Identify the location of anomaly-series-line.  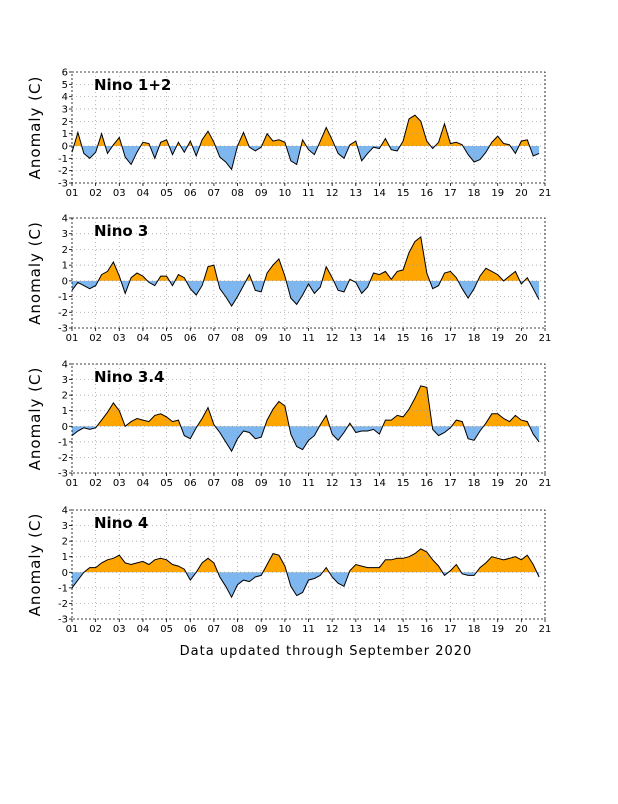
(305, 271).